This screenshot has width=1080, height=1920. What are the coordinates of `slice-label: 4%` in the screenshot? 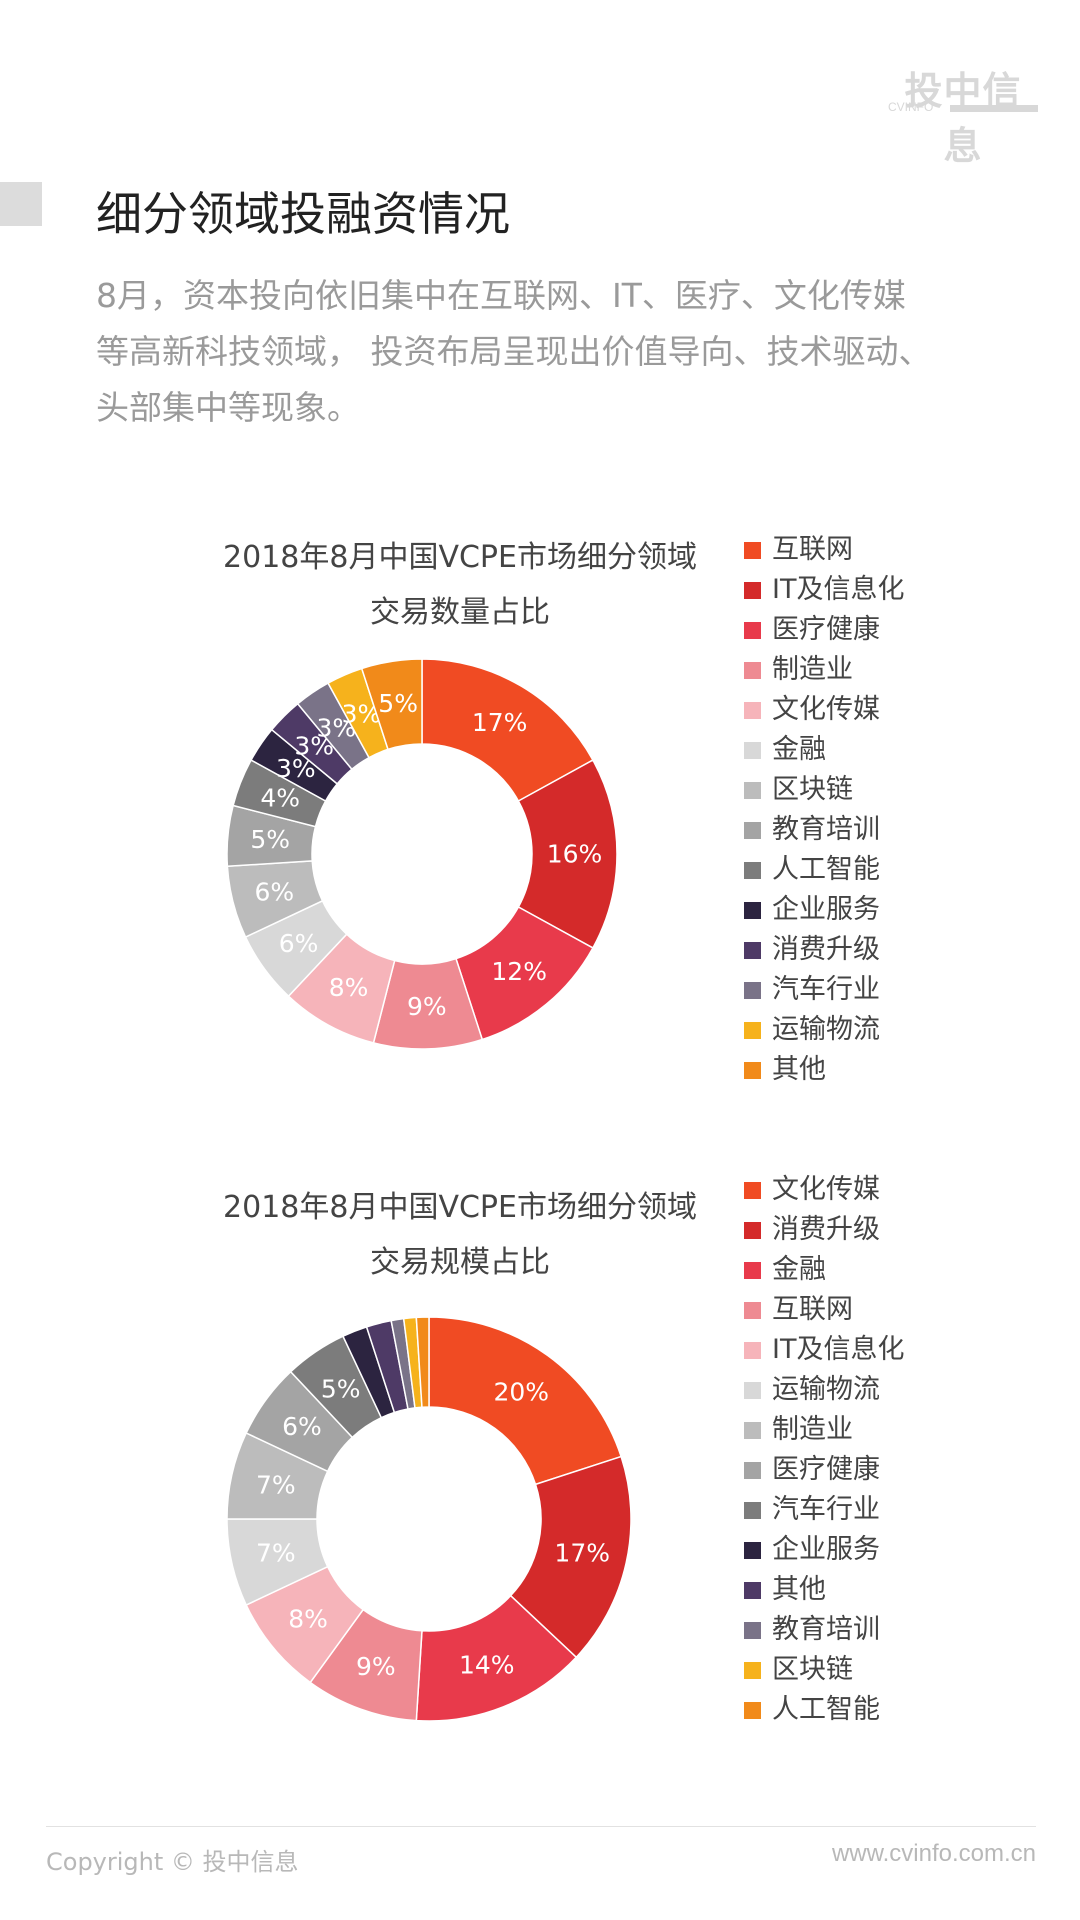 It's located at (280, 797).